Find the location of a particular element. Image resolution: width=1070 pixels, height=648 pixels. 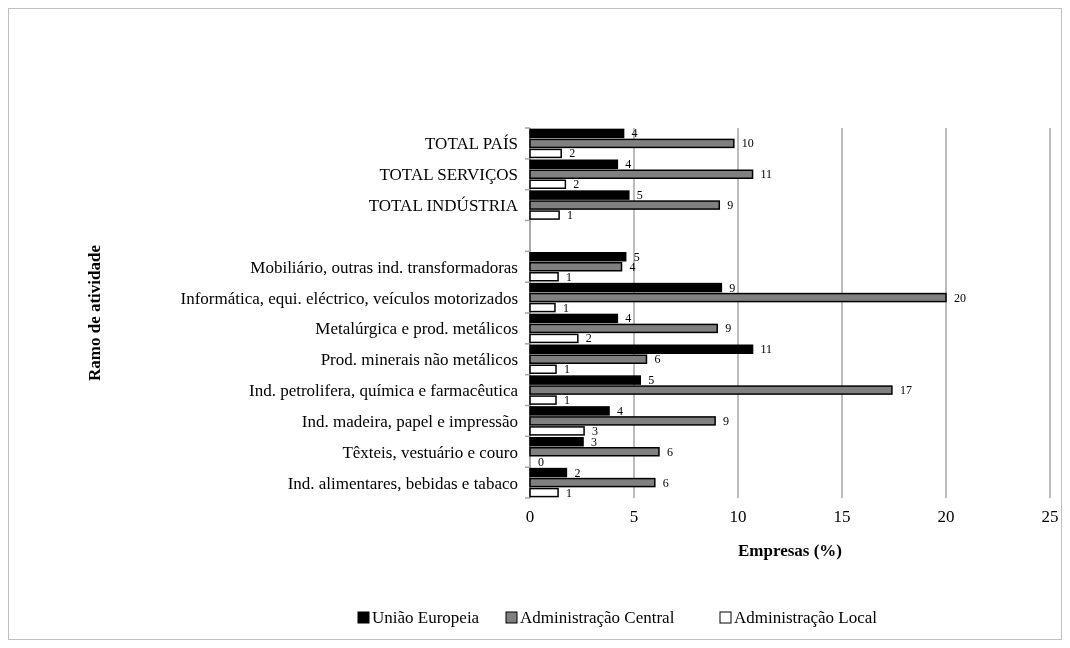

y-tick-label: Metalúrgica e prod. metálicos is located at coordinates (416, 329).